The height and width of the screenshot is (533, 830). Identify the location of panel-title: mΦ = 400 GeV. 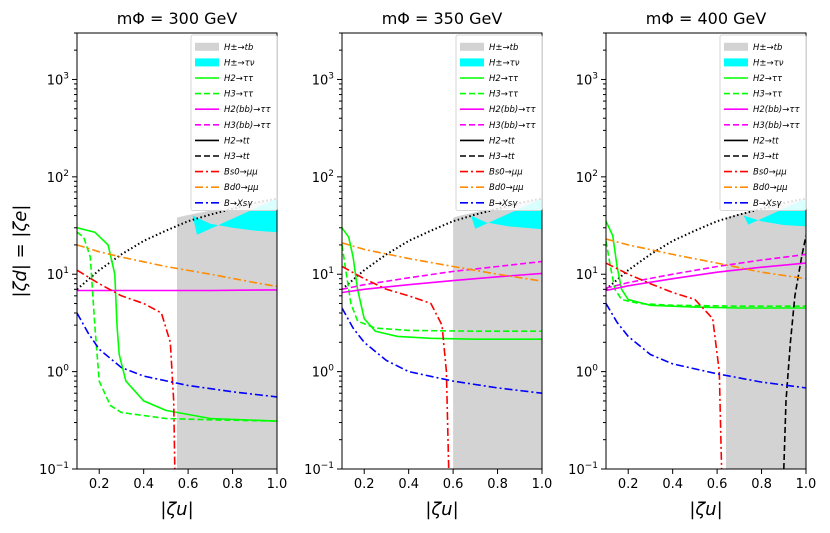
(706, 18).